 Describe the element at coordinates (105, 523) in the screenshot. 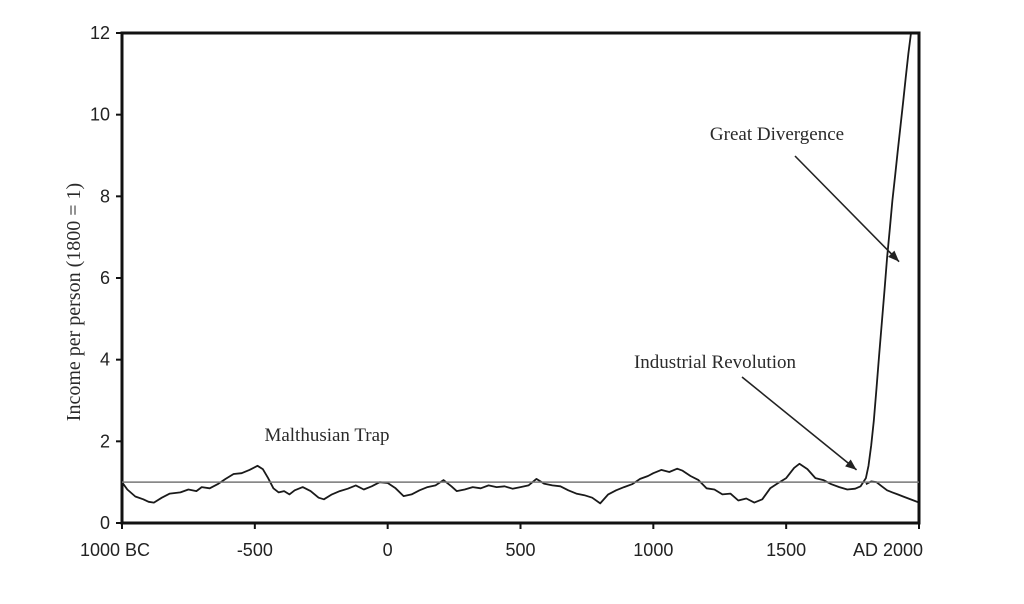

I see `y-tick-label: 0` at that location.